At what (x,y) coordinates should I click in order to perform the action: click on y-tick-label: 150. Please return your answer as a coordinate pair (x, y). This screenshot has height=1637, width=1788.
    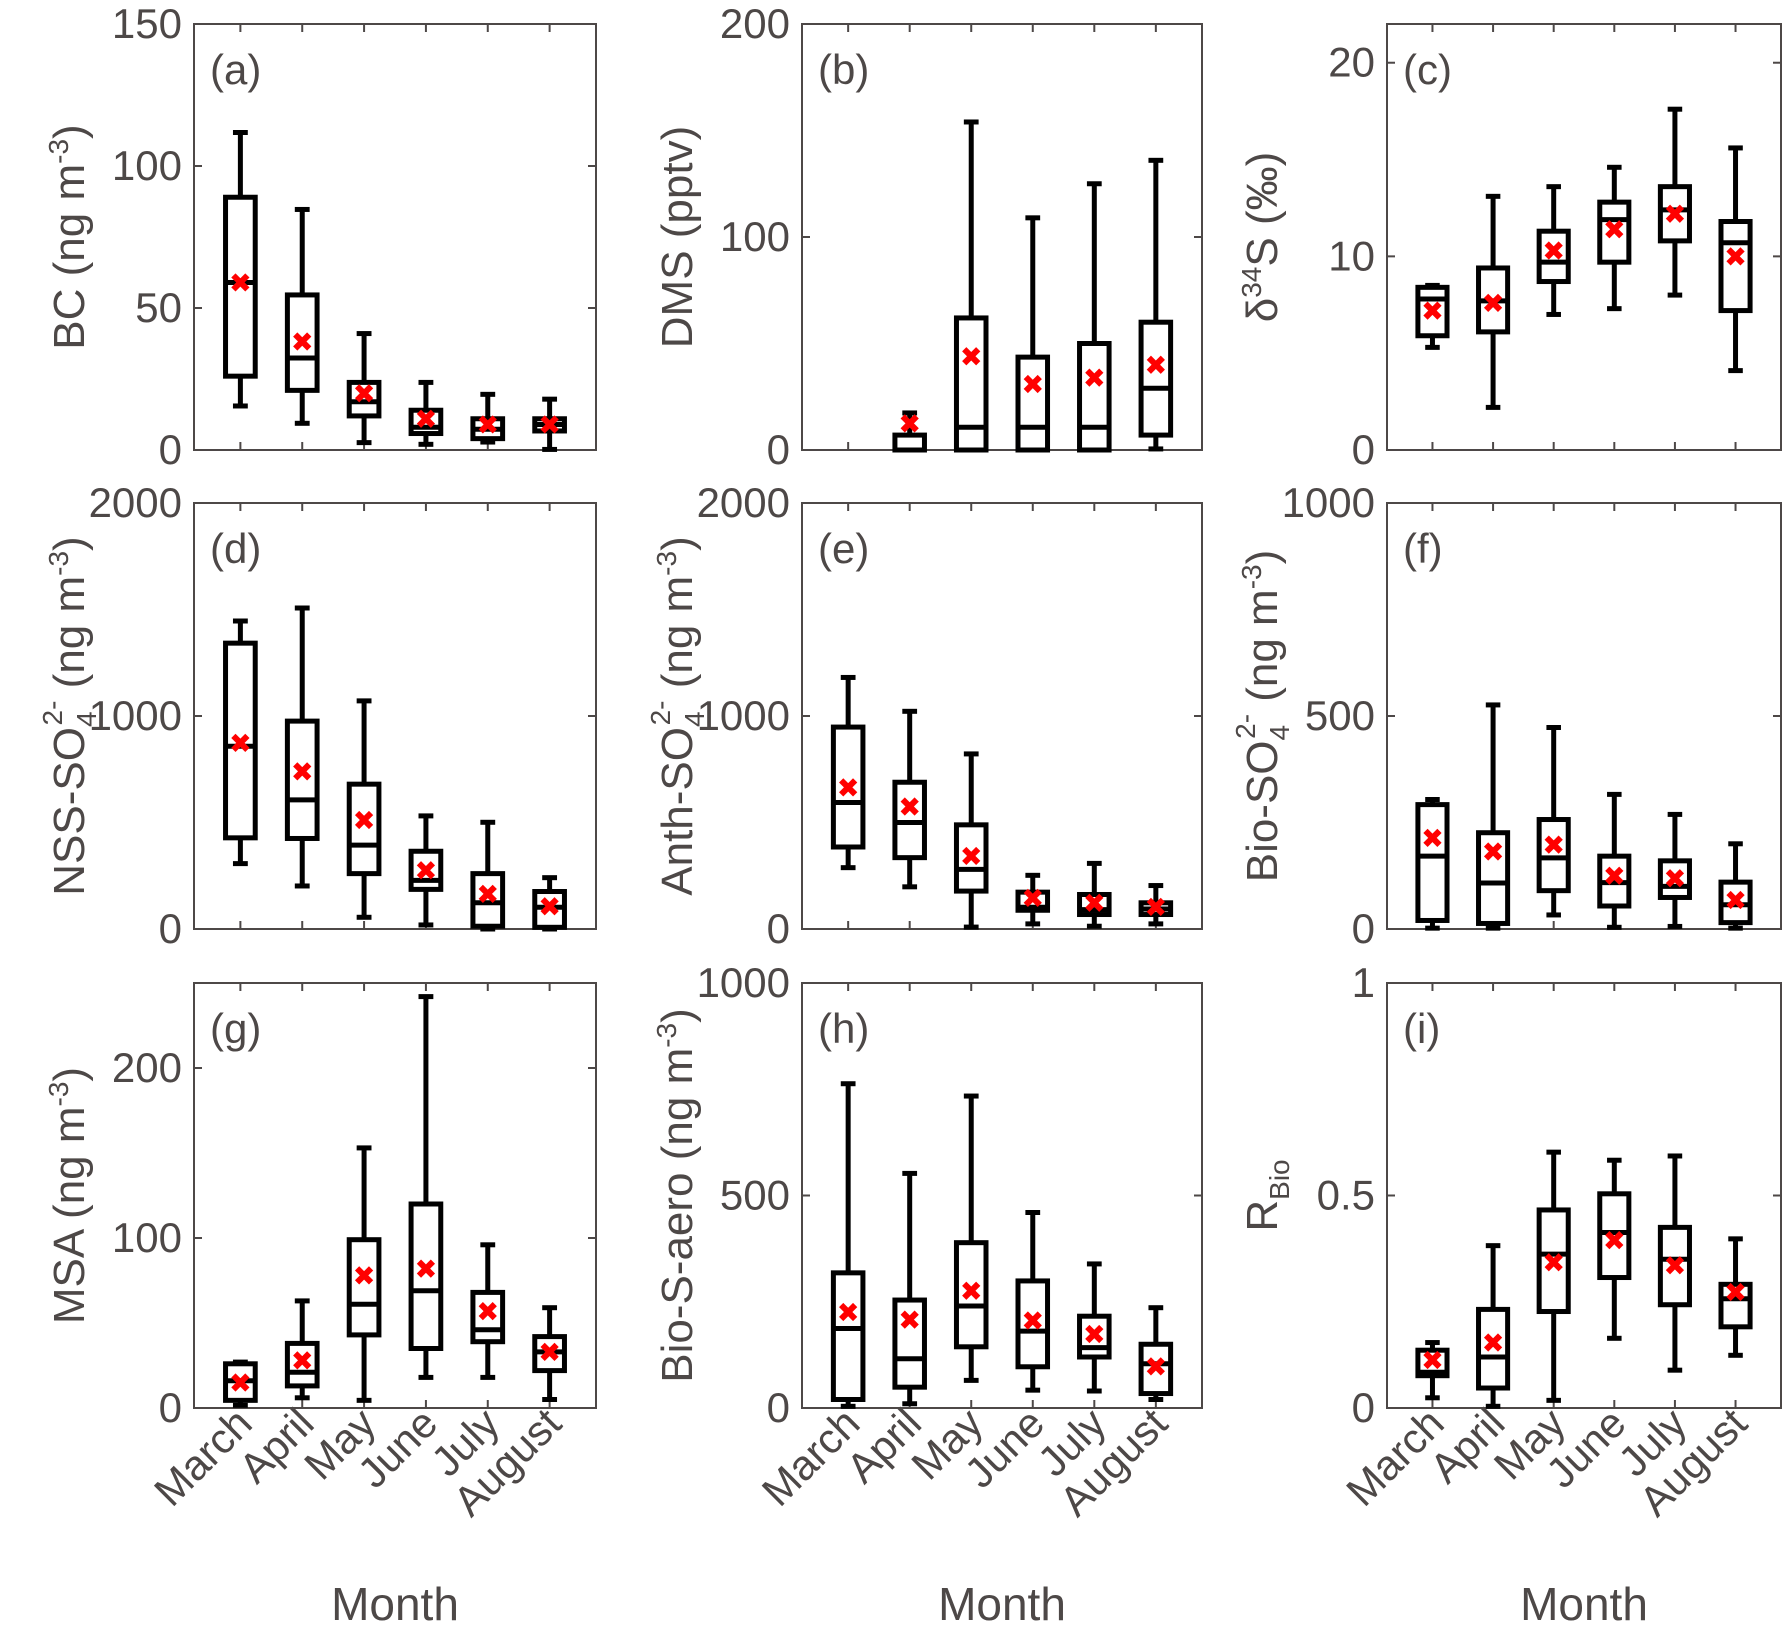
    Looking at the image, I should click on (147, 23).